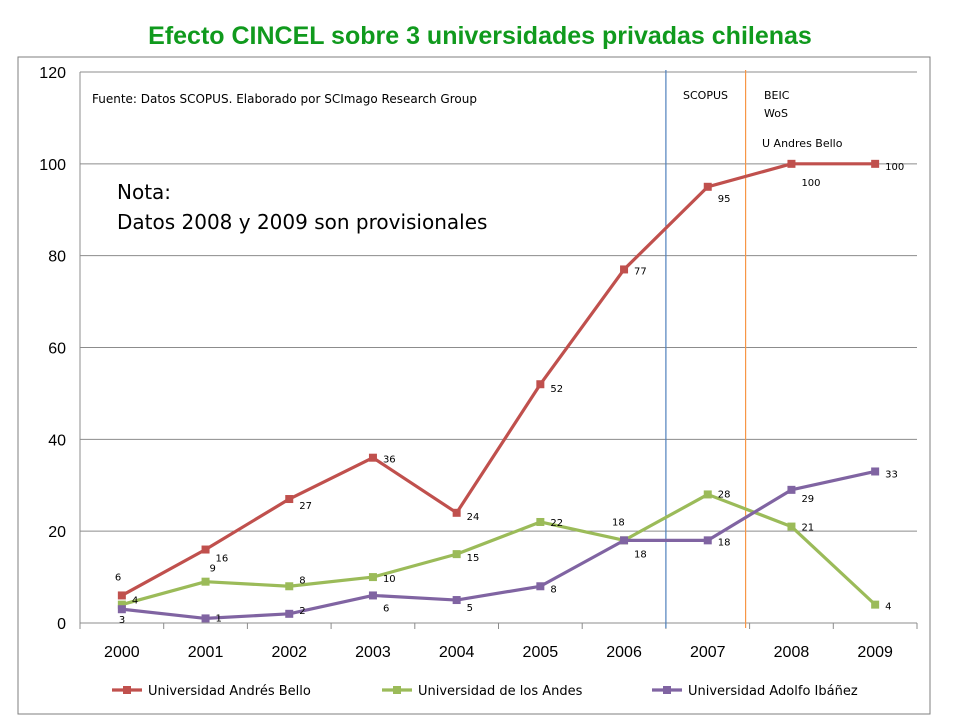 Image resolution: width=960 pixels, height=720 pixels. What do you see at coordinates (807, 499) in the screenshot?
I see `data-label: 29` at bounding box center [807, 499].